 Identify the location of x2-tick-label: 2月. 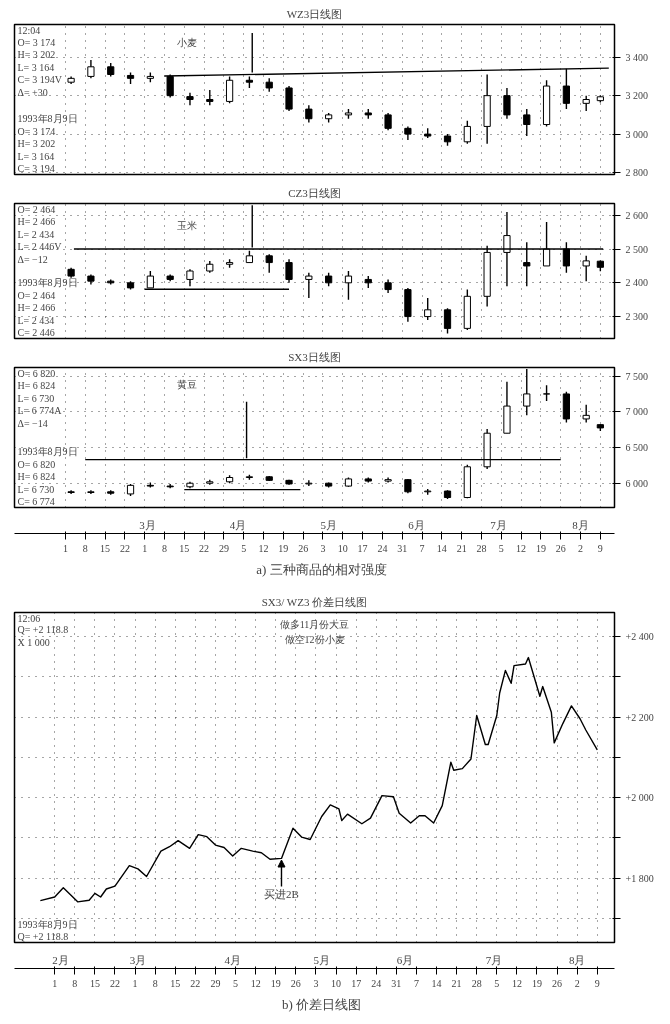
(60, 959).